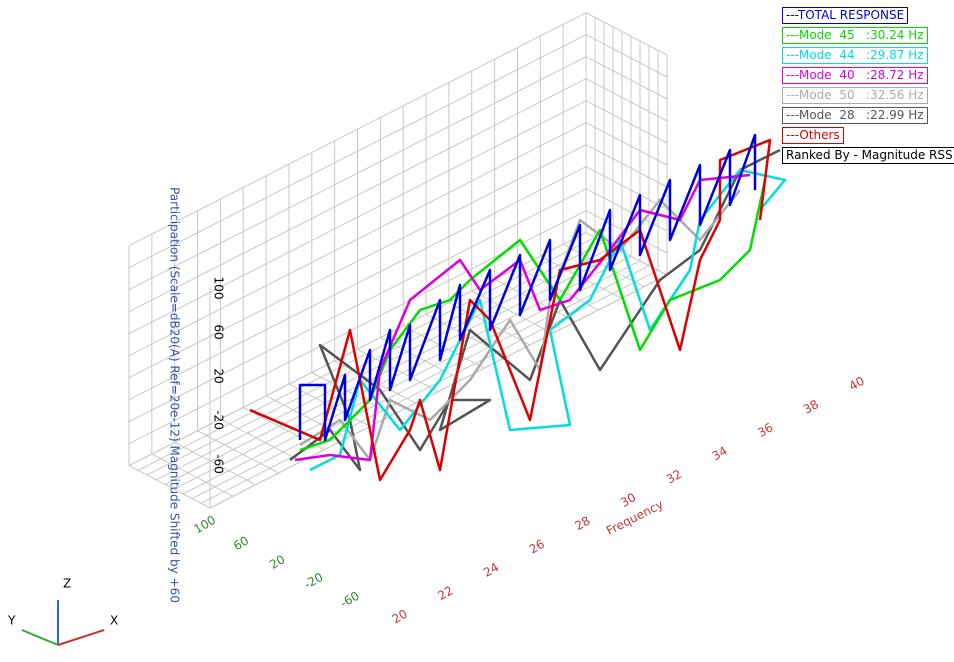  Describe the element at coordinates (868, 155) in the screenshot. I see `ranked-by-label: Ranked By - Magnitude RSS` at that location.